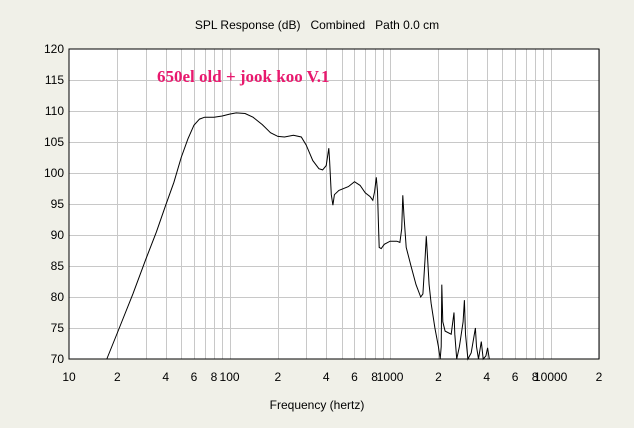 This screenshot has height=428, width=634. What do you see at coordinates (390, 377) in the screenshot?
I see `x-tick-label: 1000` at bounding box center [390, 377].